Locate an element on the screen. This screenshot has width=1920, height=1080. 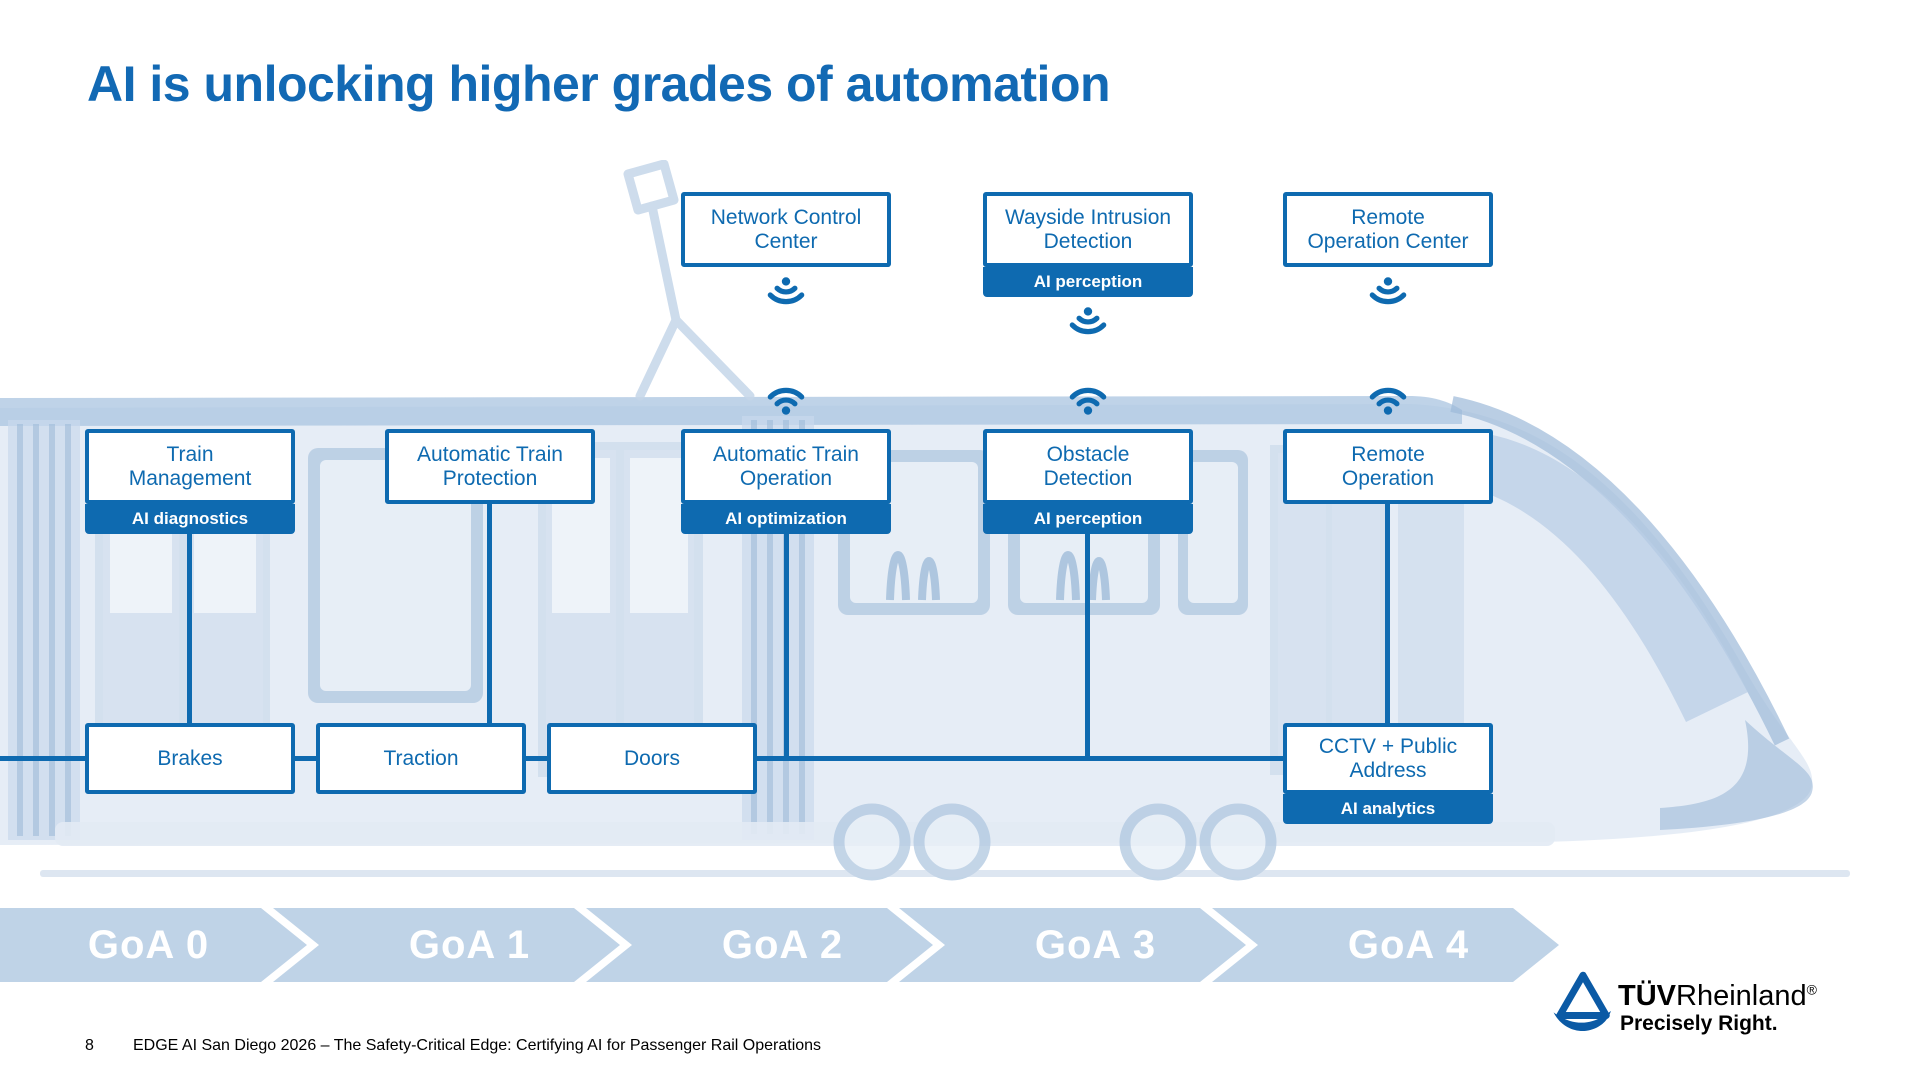
connector-obstacle-bus is located at coordinates (1087, 645).